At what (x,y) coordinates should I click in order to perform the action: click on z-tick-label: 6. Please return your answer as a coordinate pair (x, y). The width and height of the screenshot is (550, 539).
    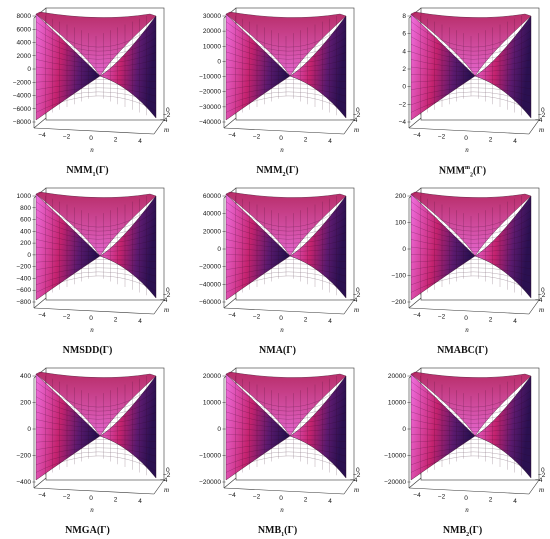
    Looking at the image, I should click on (404, 34).